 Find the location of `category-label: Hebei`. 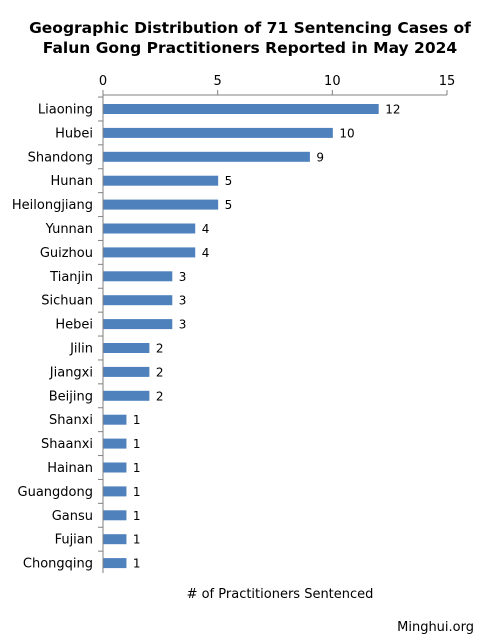

category-label: Hebei is located at coordinates (74, 325).